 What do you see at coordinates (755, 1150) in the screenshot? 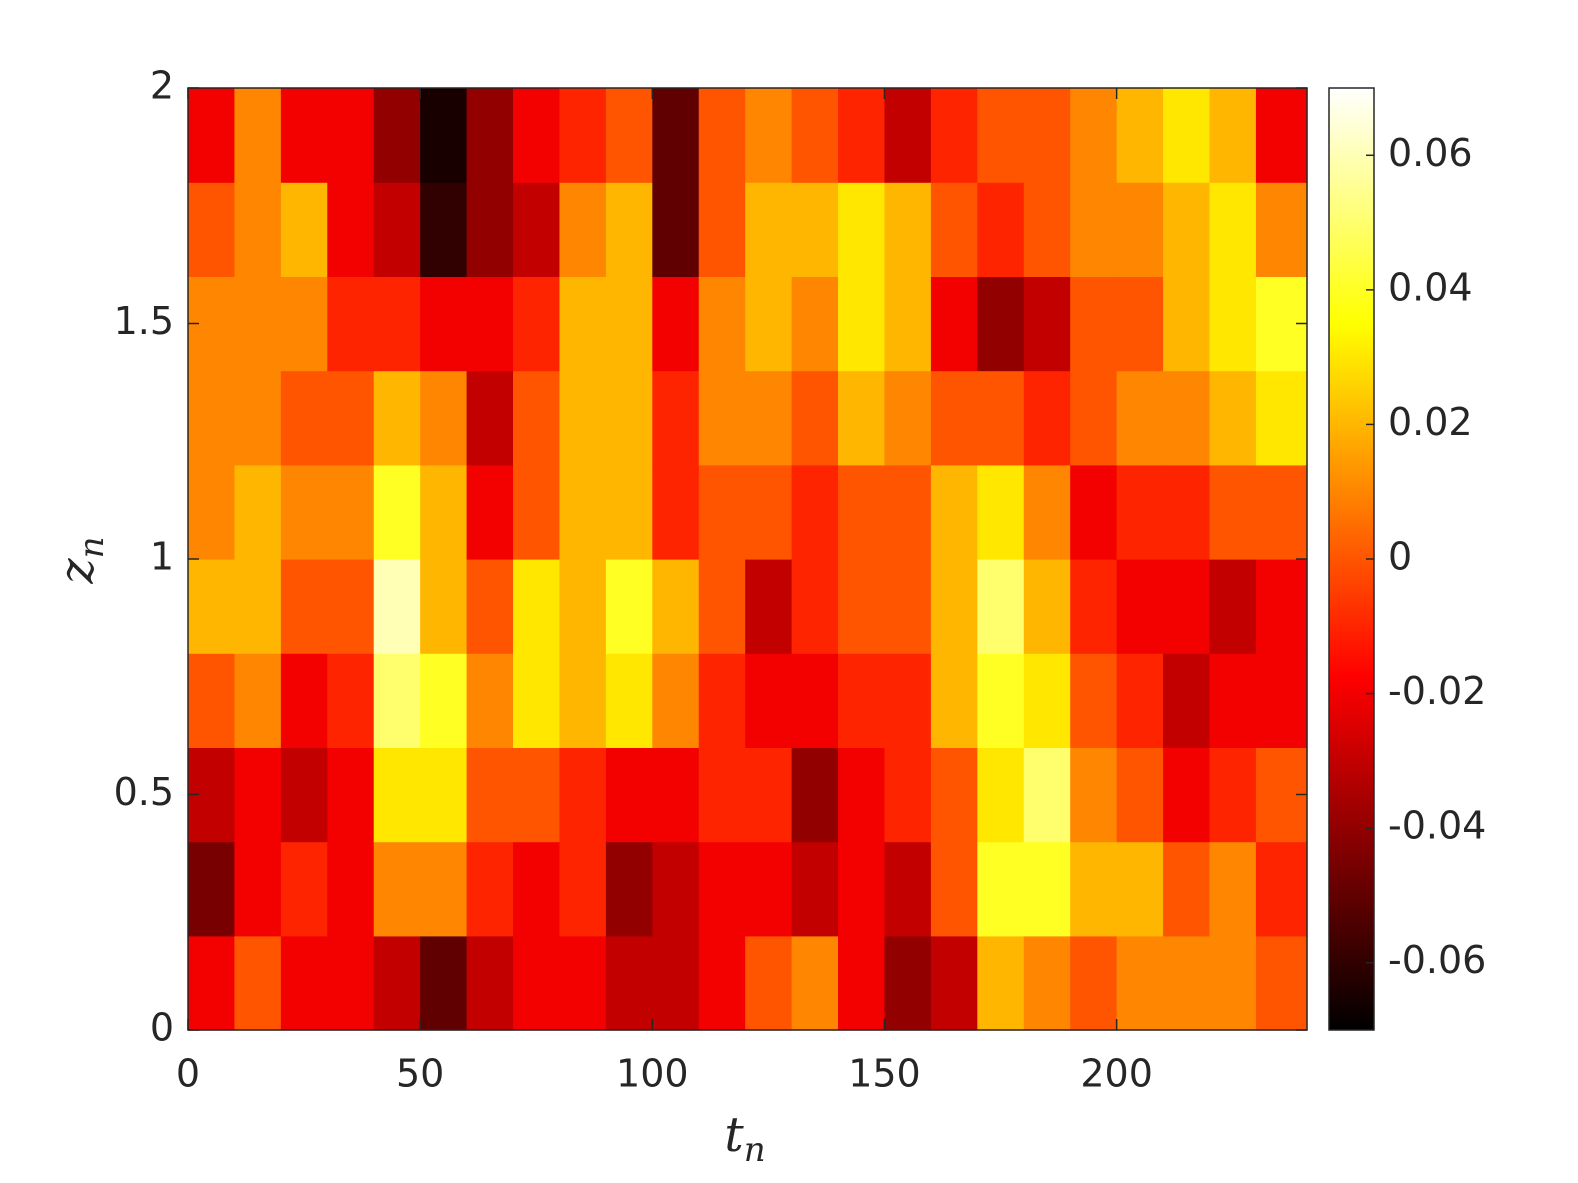
I see `x-label-subscript: n` at bounding box center [755, 1150].